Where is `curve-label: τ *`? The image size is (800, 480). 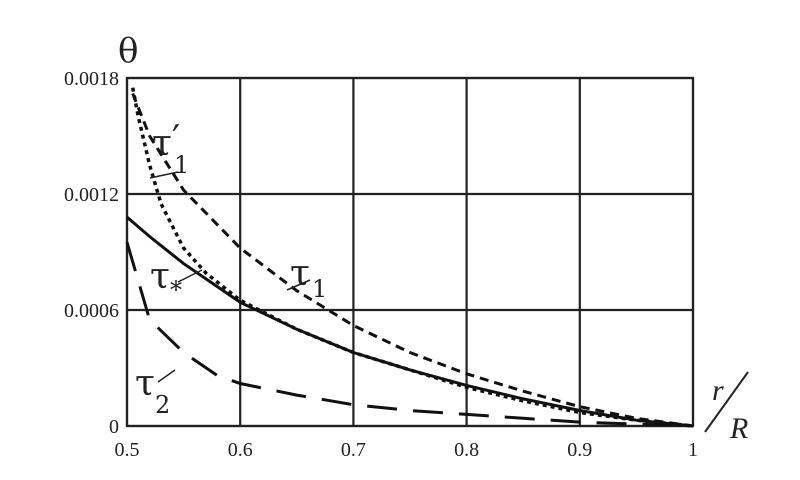
curve-label: τ * is located at coordinates (166, 280).